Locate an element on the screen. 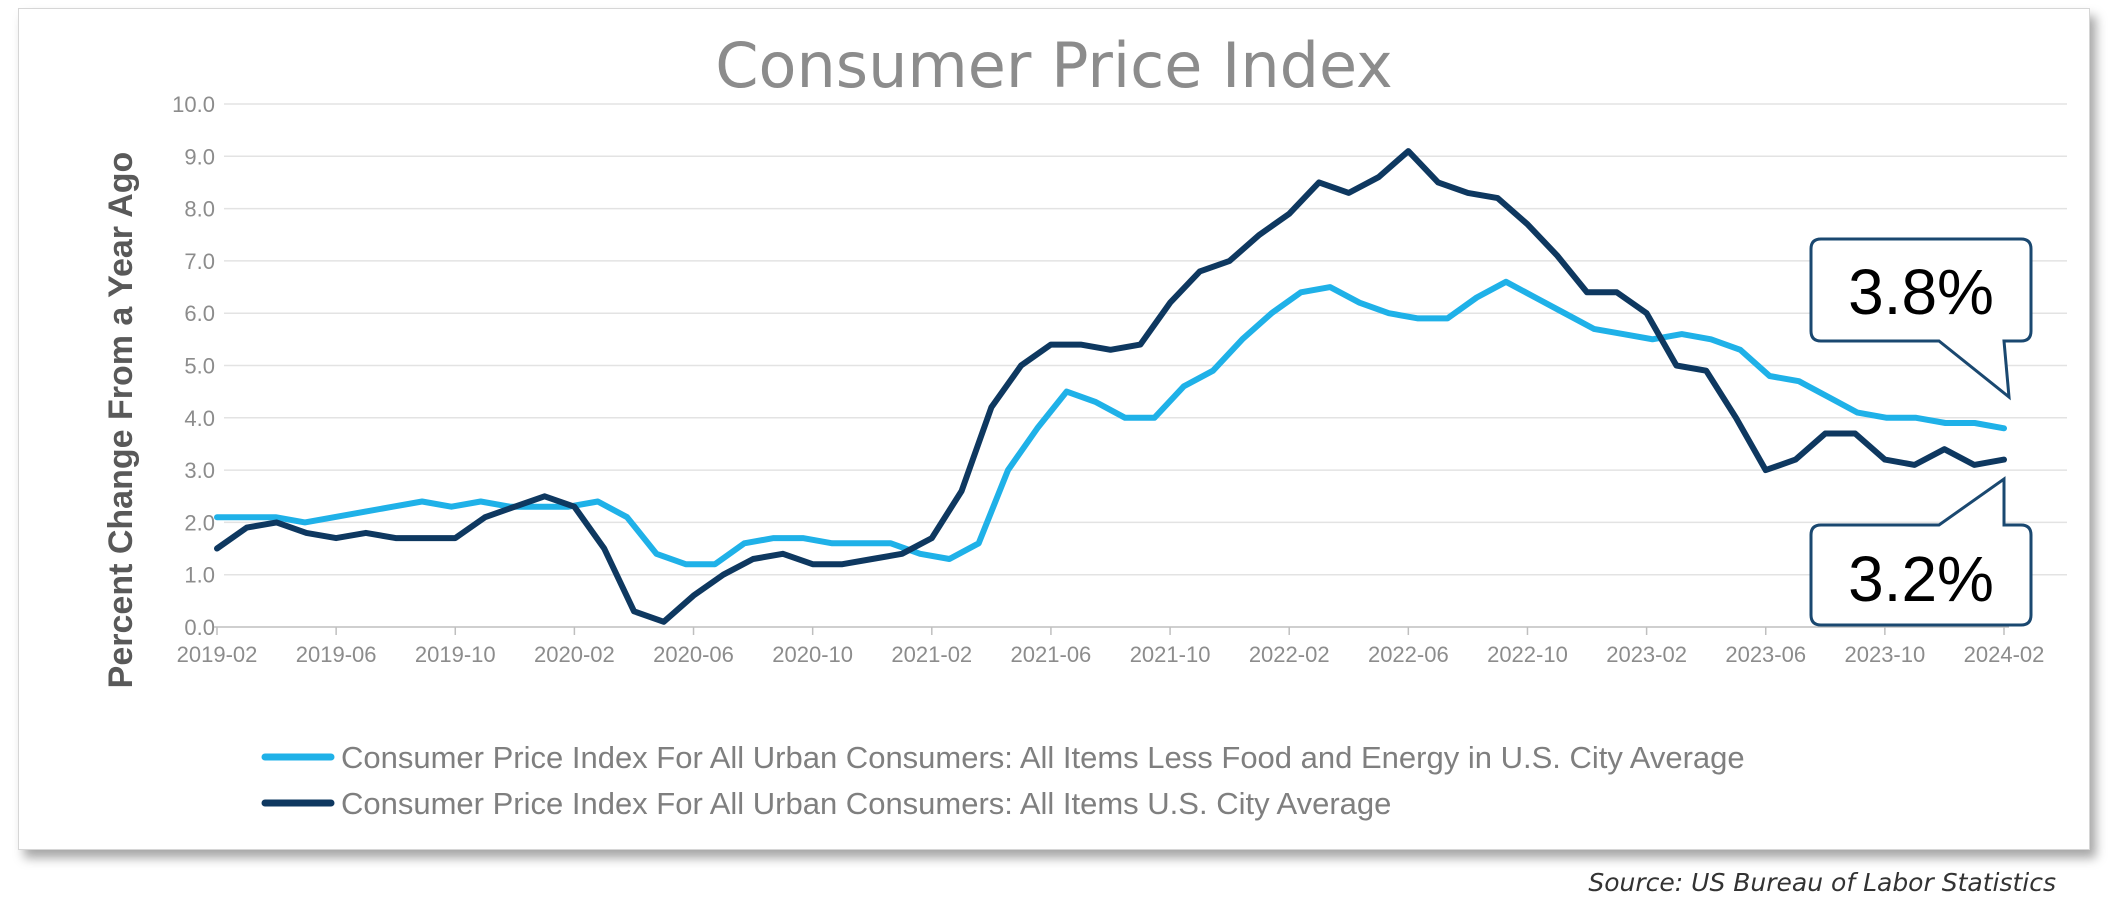 This screenshot has width=2110, height=908. x-tick-label: 2022-02 is located at coordinates (1289, 654).